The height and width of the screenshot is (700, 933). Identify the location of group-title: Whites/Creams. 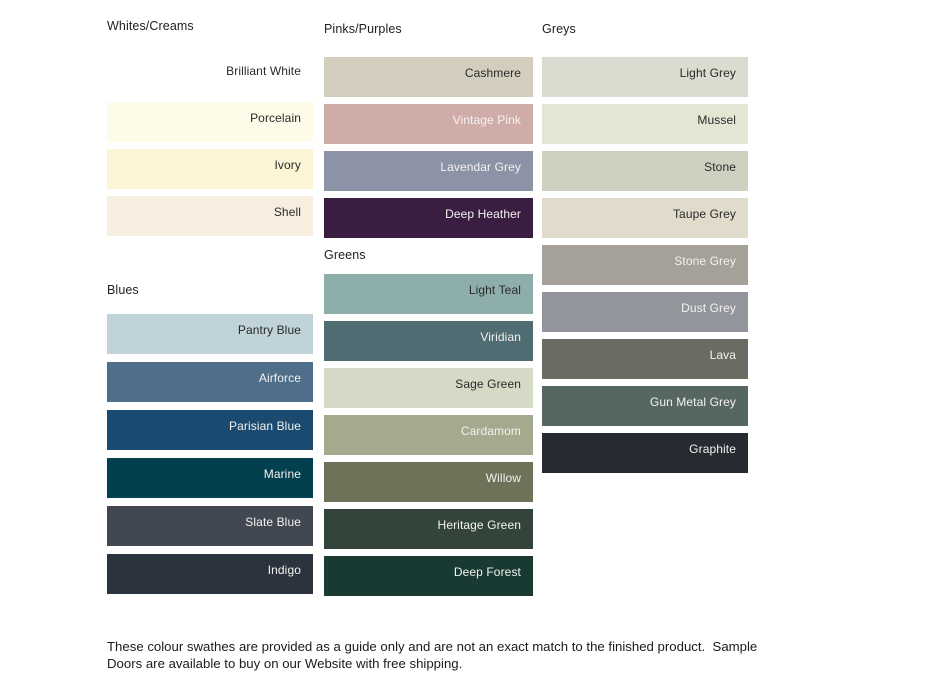
(150, 26).